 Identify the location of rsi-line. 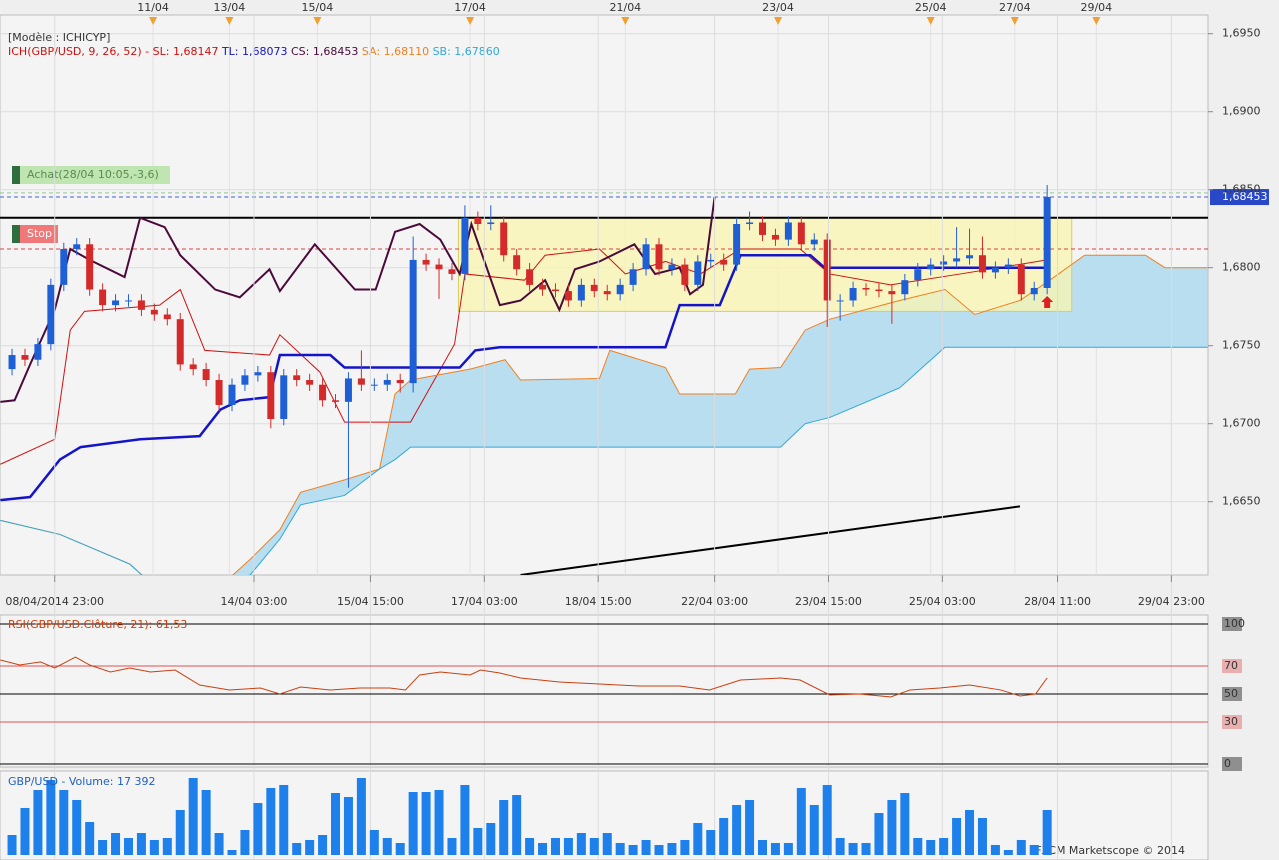
(524, 677).